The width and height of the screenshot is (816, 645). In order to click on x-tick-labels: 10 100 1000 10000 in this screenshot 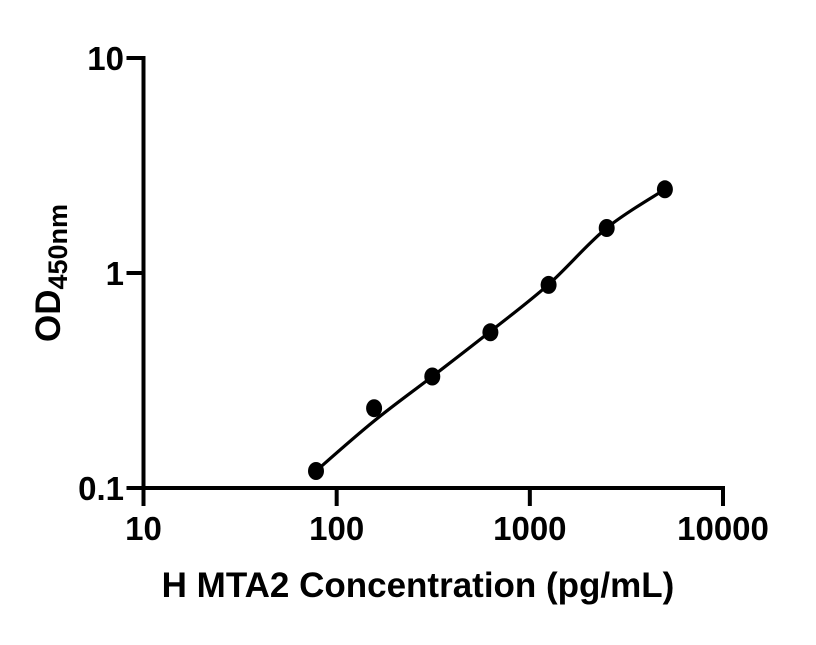, I will do `click(447, 528)`.